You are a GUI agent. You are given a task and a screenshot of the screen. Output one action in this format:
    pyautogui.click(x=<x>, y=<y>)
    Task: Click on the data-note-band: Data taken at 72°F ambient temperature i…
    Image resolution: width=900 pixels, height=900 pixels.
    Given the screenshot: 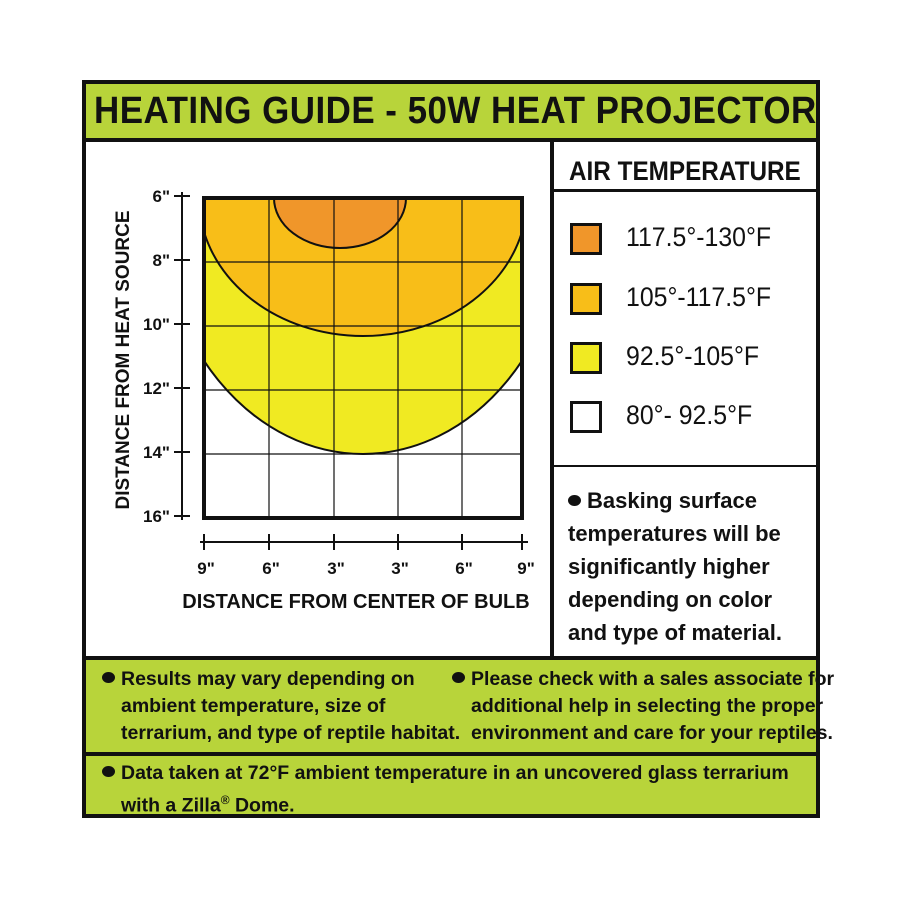 What is the action you would take?
    pyautogui.click(x=451, y=786)
    